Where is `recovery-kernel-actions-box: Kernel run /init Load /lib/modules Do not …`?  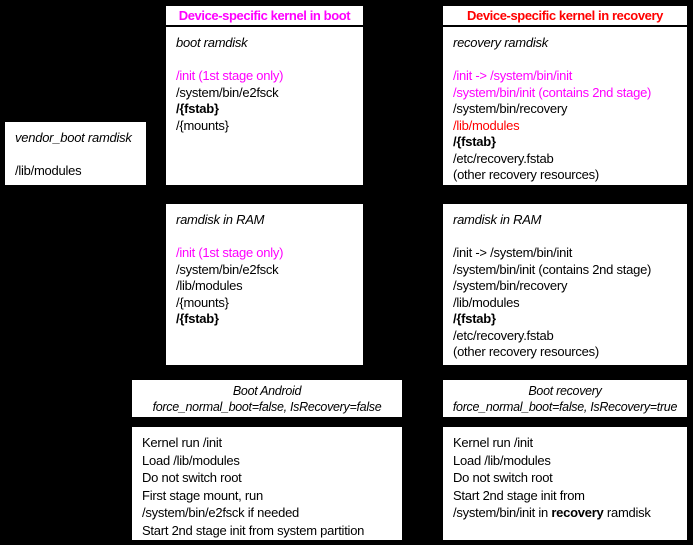 recovery-kernel-actions-box: Kernel run /init Load /lib/modules Do not … is located at coordinates (565, 483).